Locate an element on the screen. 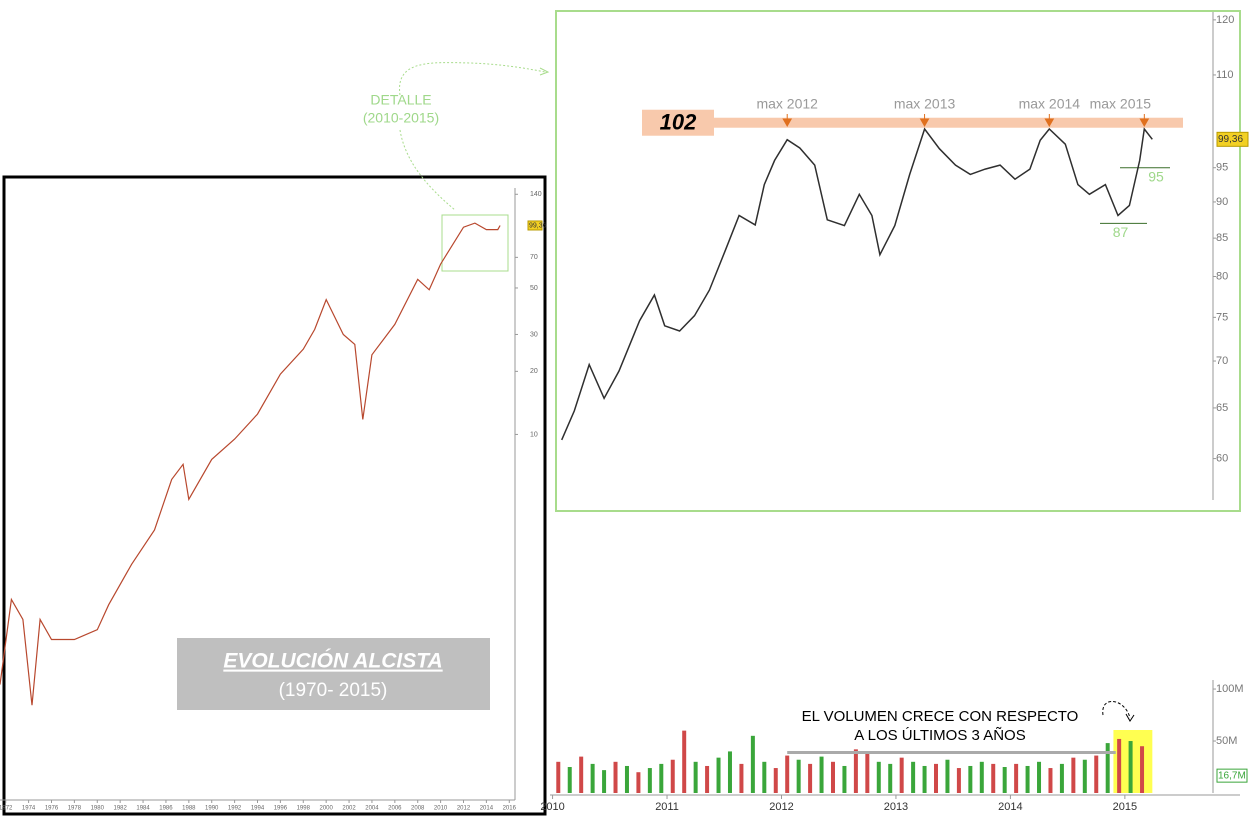 This screenshot has height=816, width=1260. x-tick-label: 1974 is located at coordinates (29, 809).